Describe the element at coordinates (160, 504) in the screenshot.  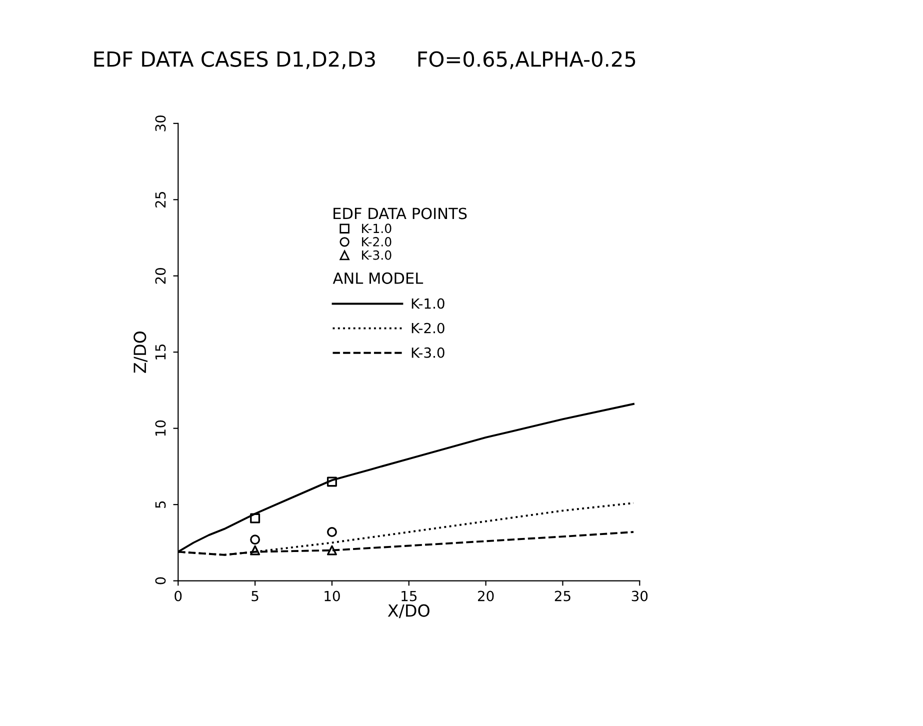
I see `y-tick-label: 5` at that location.